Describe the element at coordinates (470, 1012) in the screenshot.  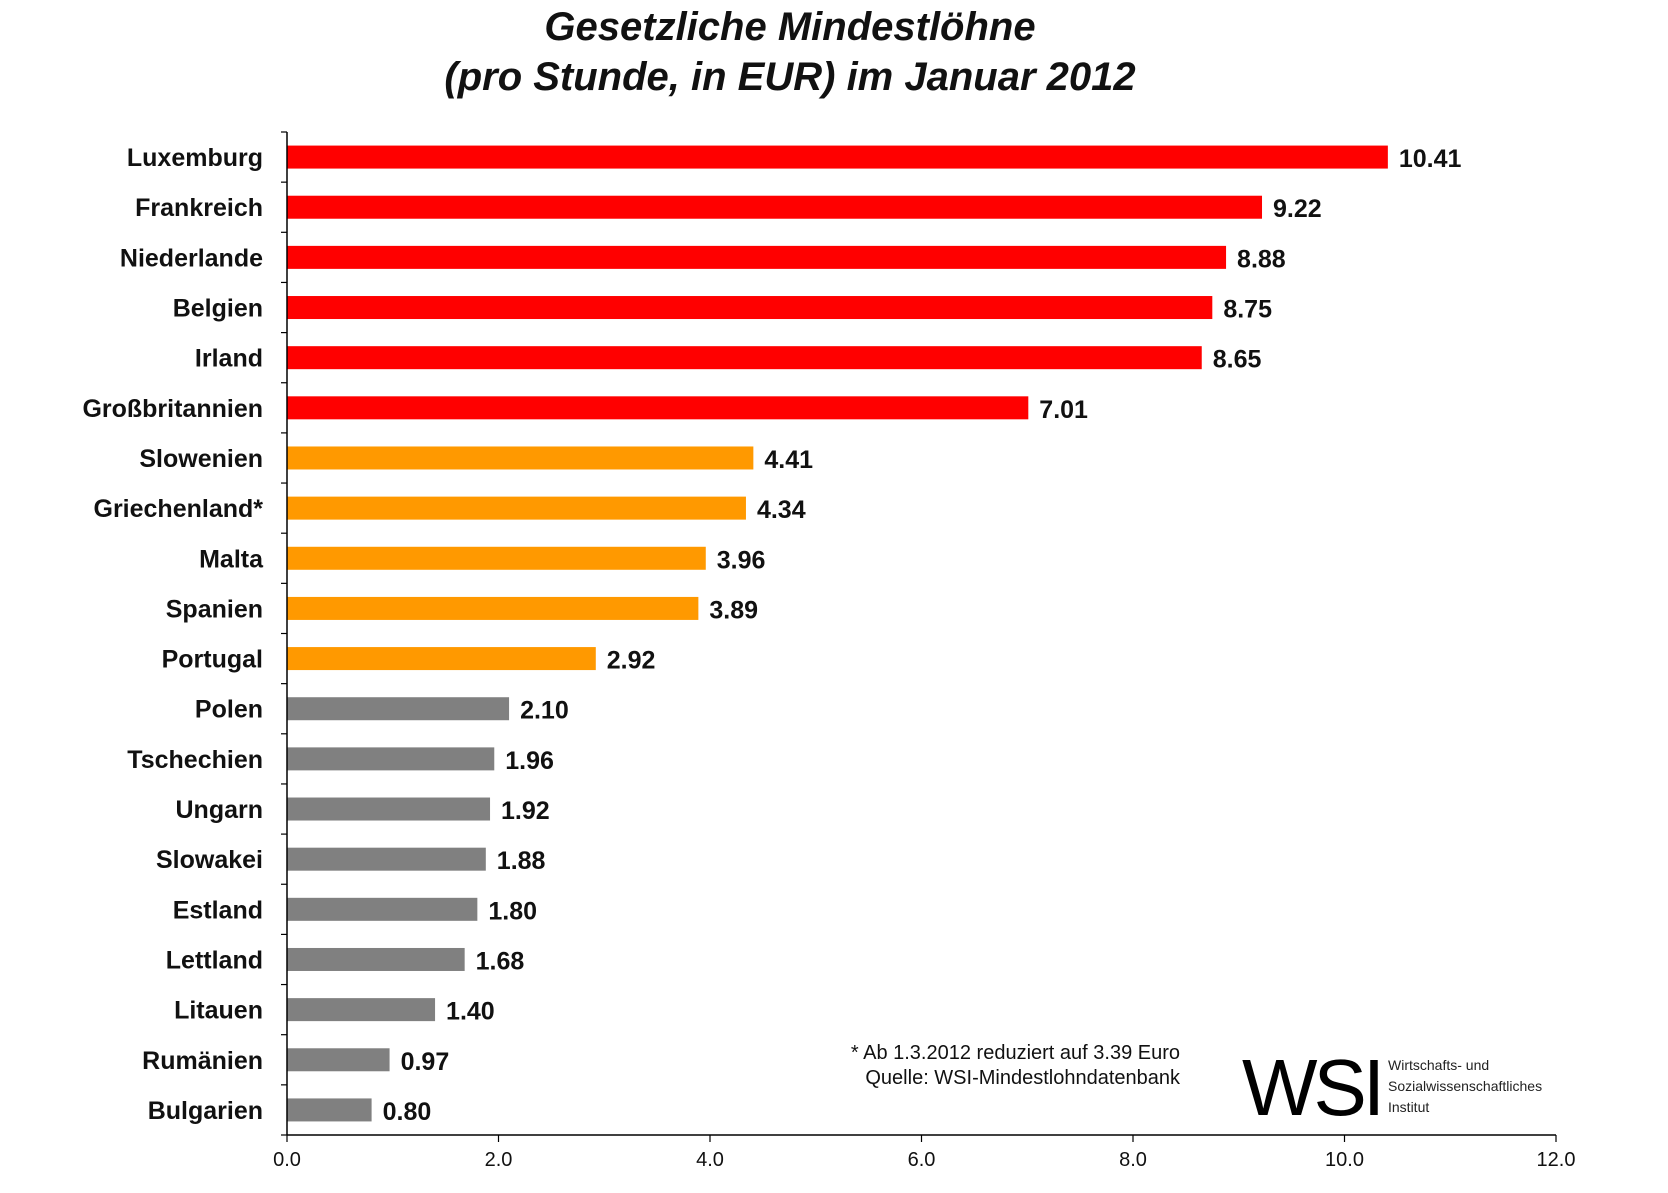
I see `value-label: 1.40` at that location.